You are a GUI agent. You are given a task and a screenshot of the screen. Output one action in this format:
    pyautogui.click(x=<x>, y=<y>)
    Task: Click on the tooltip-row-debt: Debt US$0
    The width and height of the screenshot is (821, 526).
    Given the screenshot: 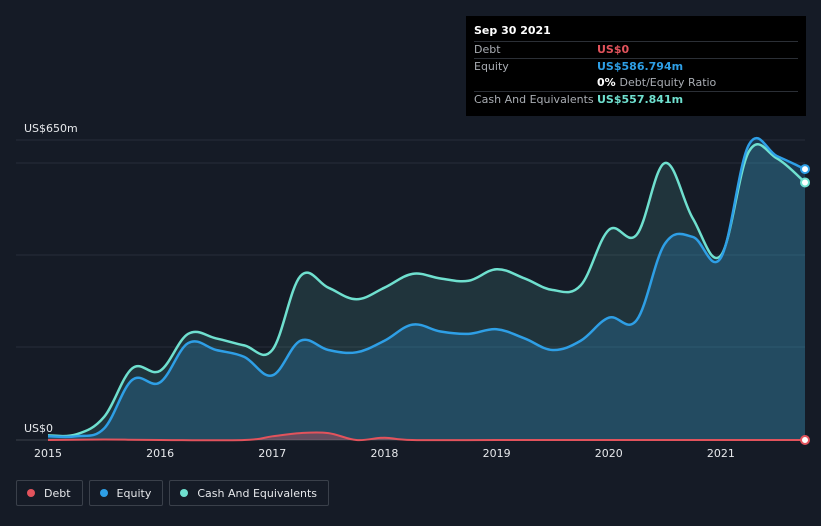 What is the action you would take?
    pyautogui.click(x=636, y=49)
    